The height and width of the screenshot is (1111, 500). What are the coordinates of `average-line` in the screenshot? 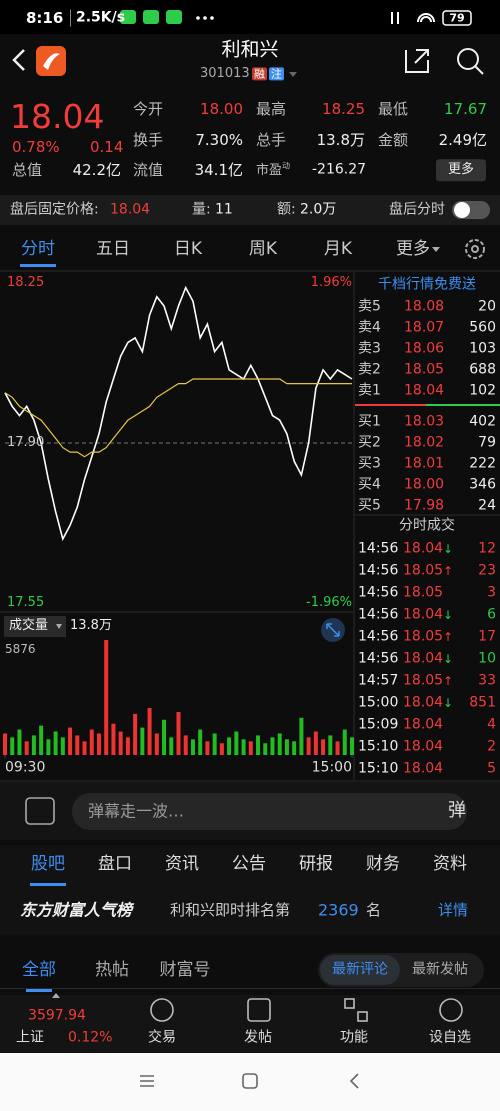 It's located at (178, 418).